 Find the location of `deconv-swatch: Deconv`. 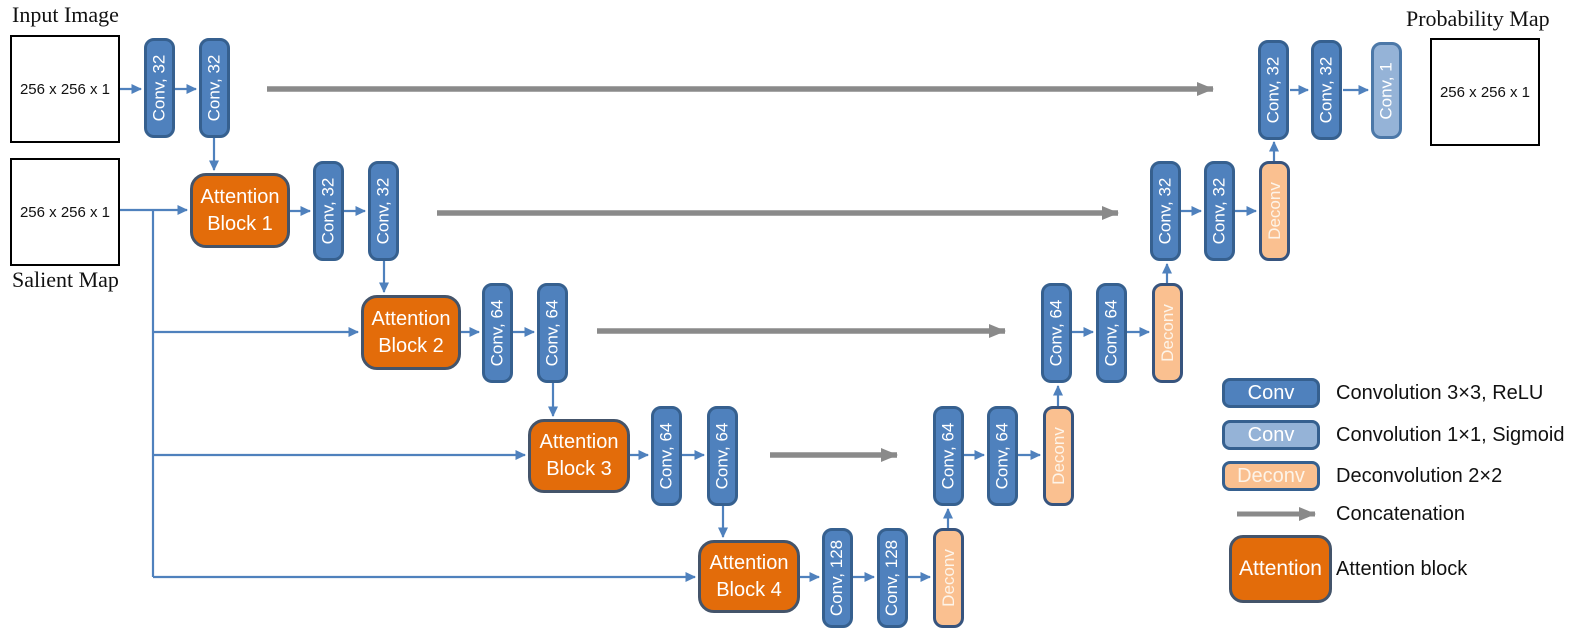

deconv-swatch: Deconv is located at coordinates (1271, 476).